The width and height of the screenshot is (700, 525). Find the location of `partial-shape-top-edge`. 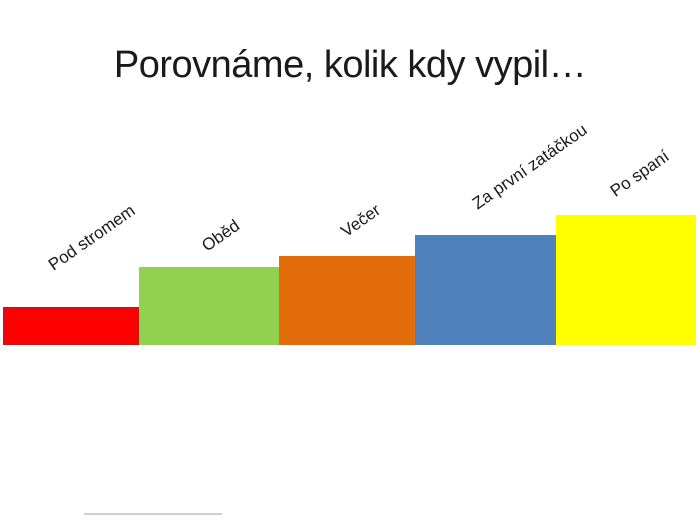

partial-shape-top-edge is located at coordinates (153, 514).